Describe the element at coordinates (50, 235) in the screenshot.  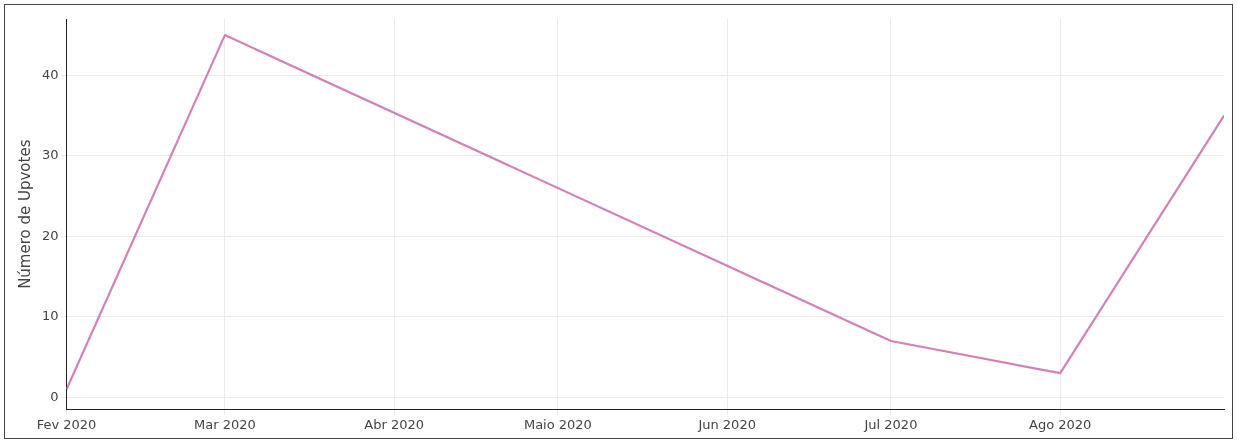
I see `y-tick-label: 20` at that location.